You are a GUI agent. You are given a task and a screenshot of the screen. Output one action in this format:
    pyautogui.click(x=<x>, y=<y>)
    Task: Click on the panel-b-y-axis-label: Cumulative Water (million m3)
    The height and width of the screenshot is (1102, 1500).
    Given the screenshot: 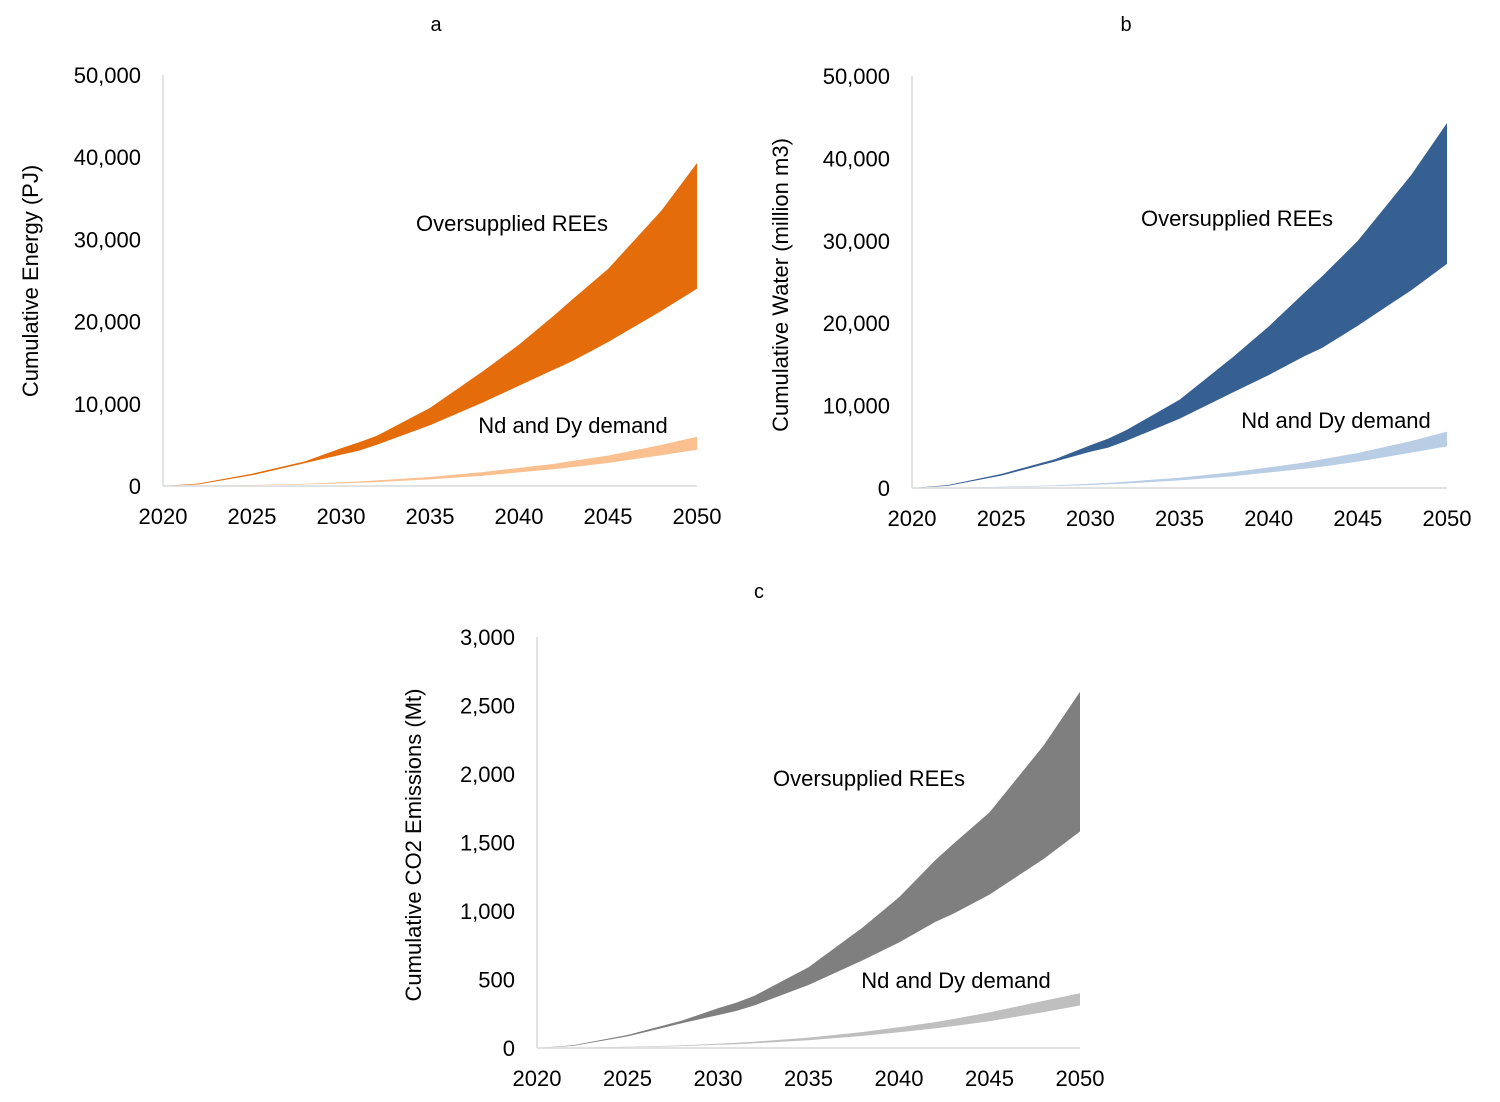 What is the action you would take?
    pyautogui.click(x=780, y=285)
    